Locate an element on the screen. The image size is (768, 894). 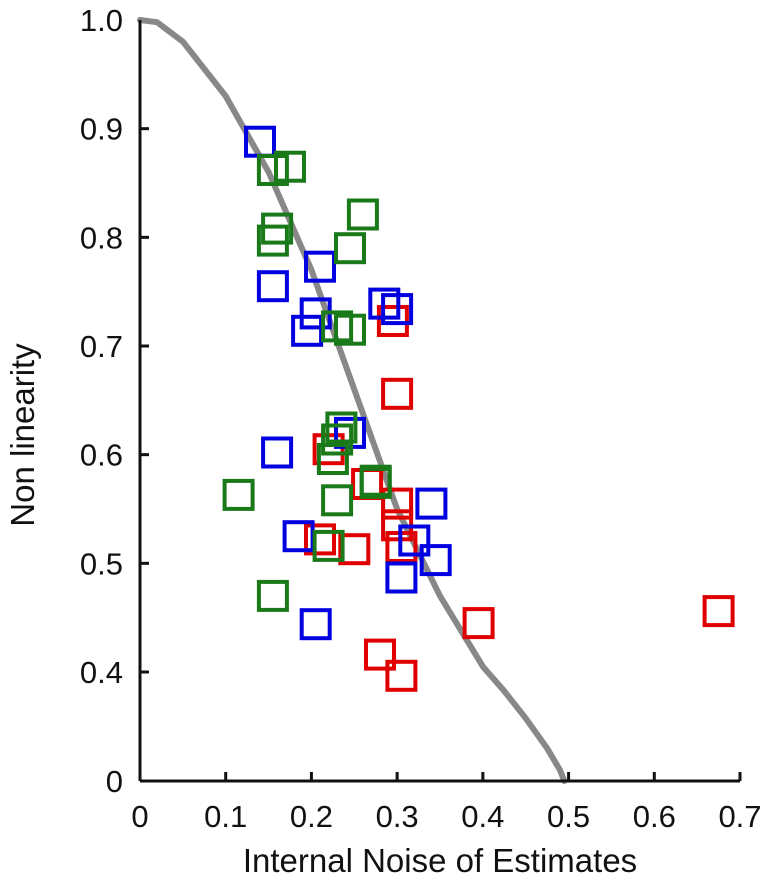
y-tick-label: 0.9 is located at coordinates (101, 129).